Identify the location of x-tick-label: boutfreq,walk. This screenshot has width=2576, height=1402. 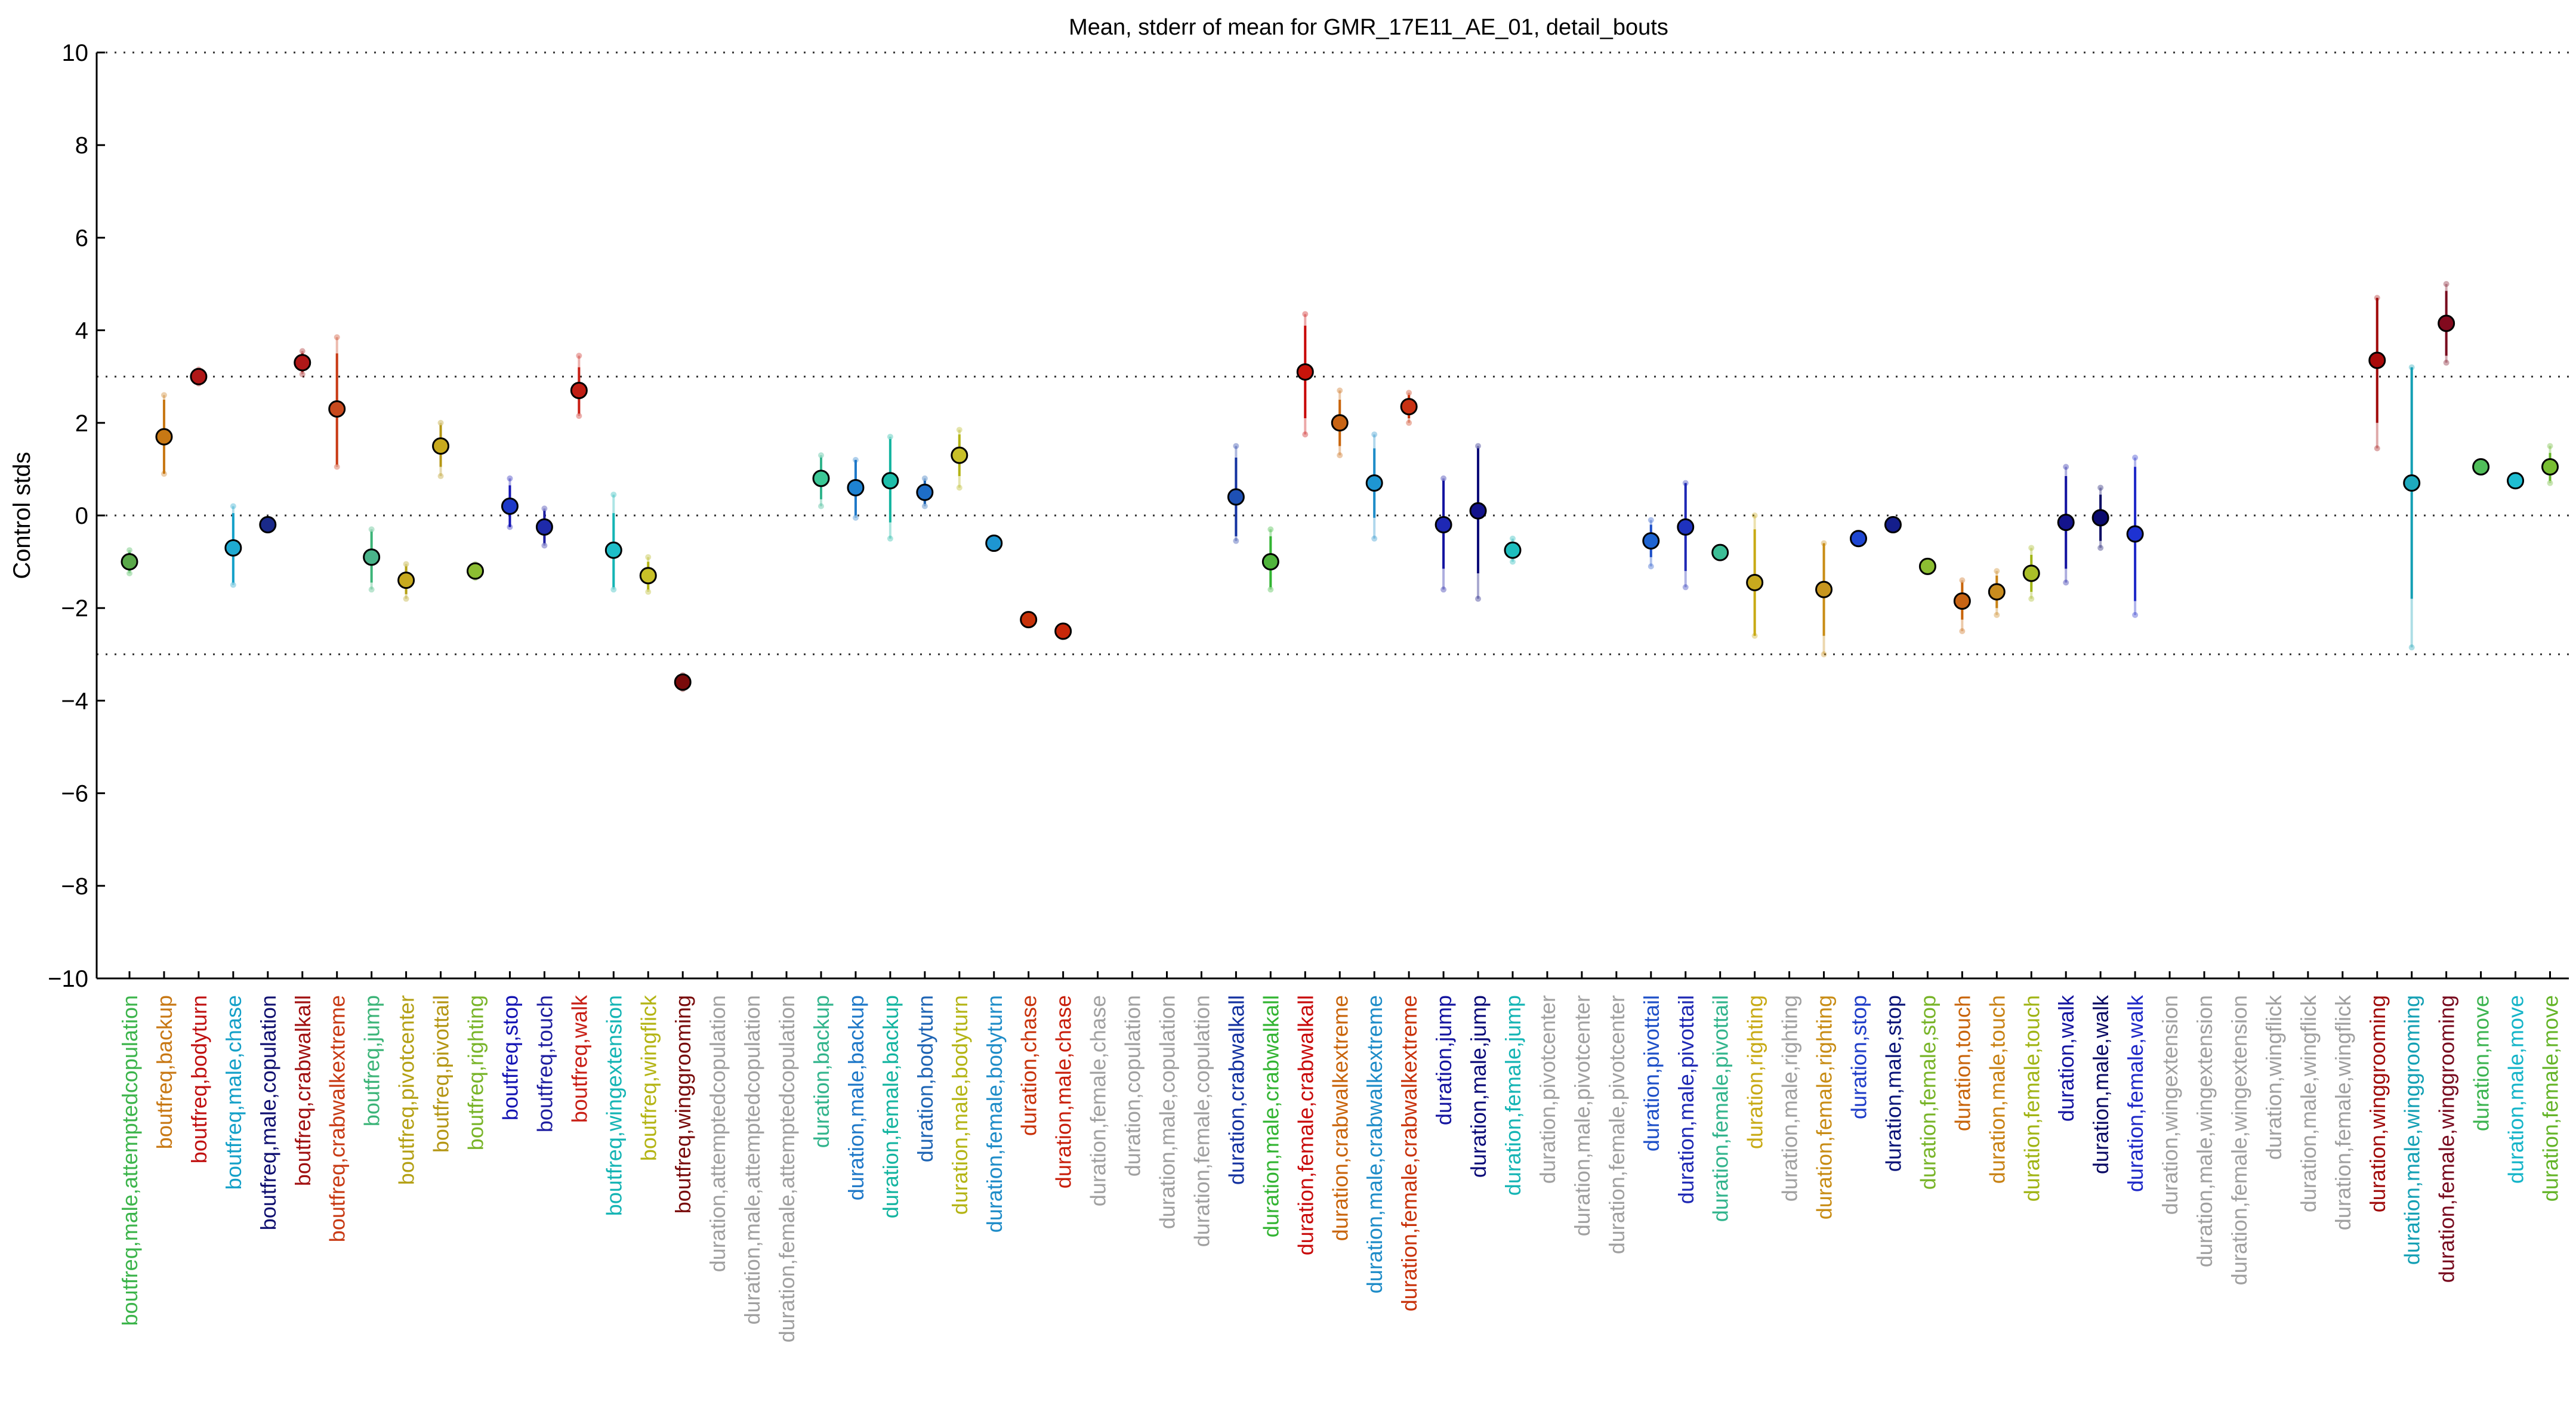
(579, 1059).